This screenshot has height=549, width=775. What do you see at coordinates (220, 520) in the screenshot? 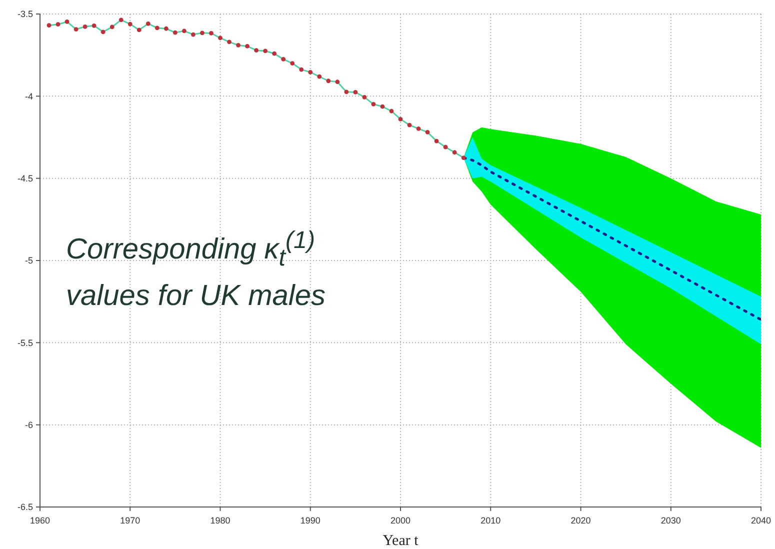
I see `x-tick-label: 1980` at bounding box center [220, 520].